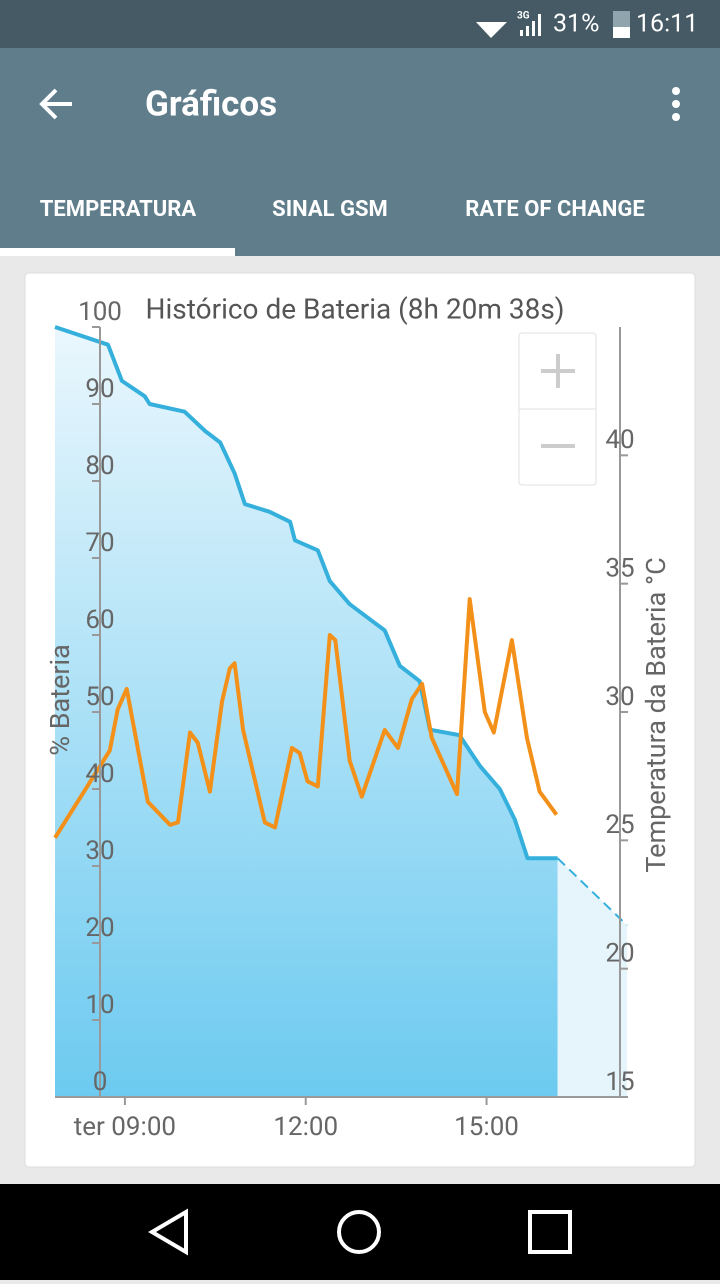 This screenshot has height=1284, width=720. Describe the element at coordinates (676, 104) in the screenshot. I see `overflow-menu` at that location.